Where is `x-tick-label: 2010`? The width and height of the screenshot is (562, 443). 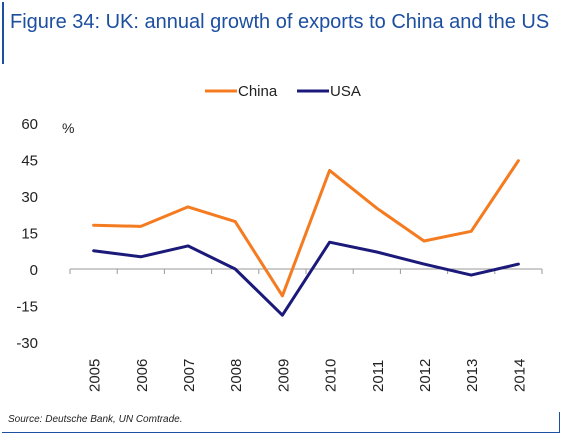
x-tick-label: 2010 is located at coordinates (331, 375).